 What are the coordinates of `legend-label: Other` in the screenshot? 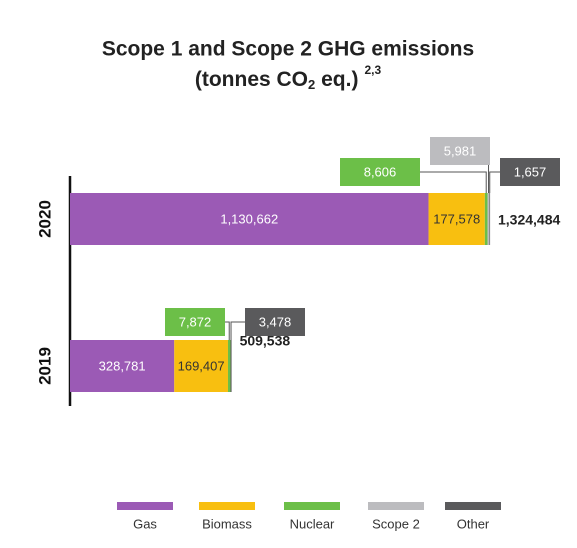 It's located at (473, 523).